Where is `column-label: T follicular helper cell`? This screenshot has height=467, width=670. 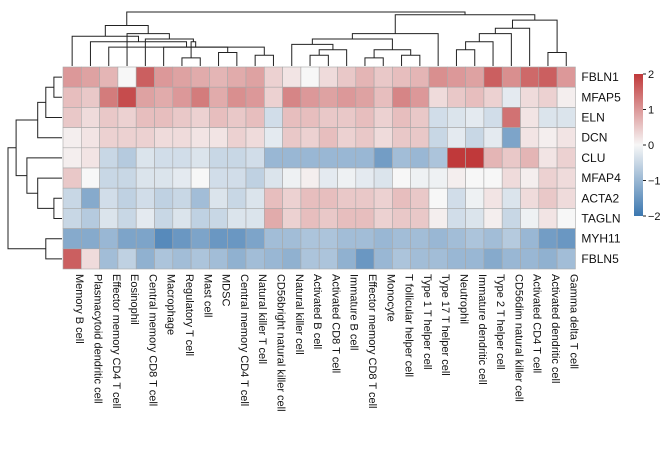 column-label: T follicular helper cell is located at coordinates (409, 325).